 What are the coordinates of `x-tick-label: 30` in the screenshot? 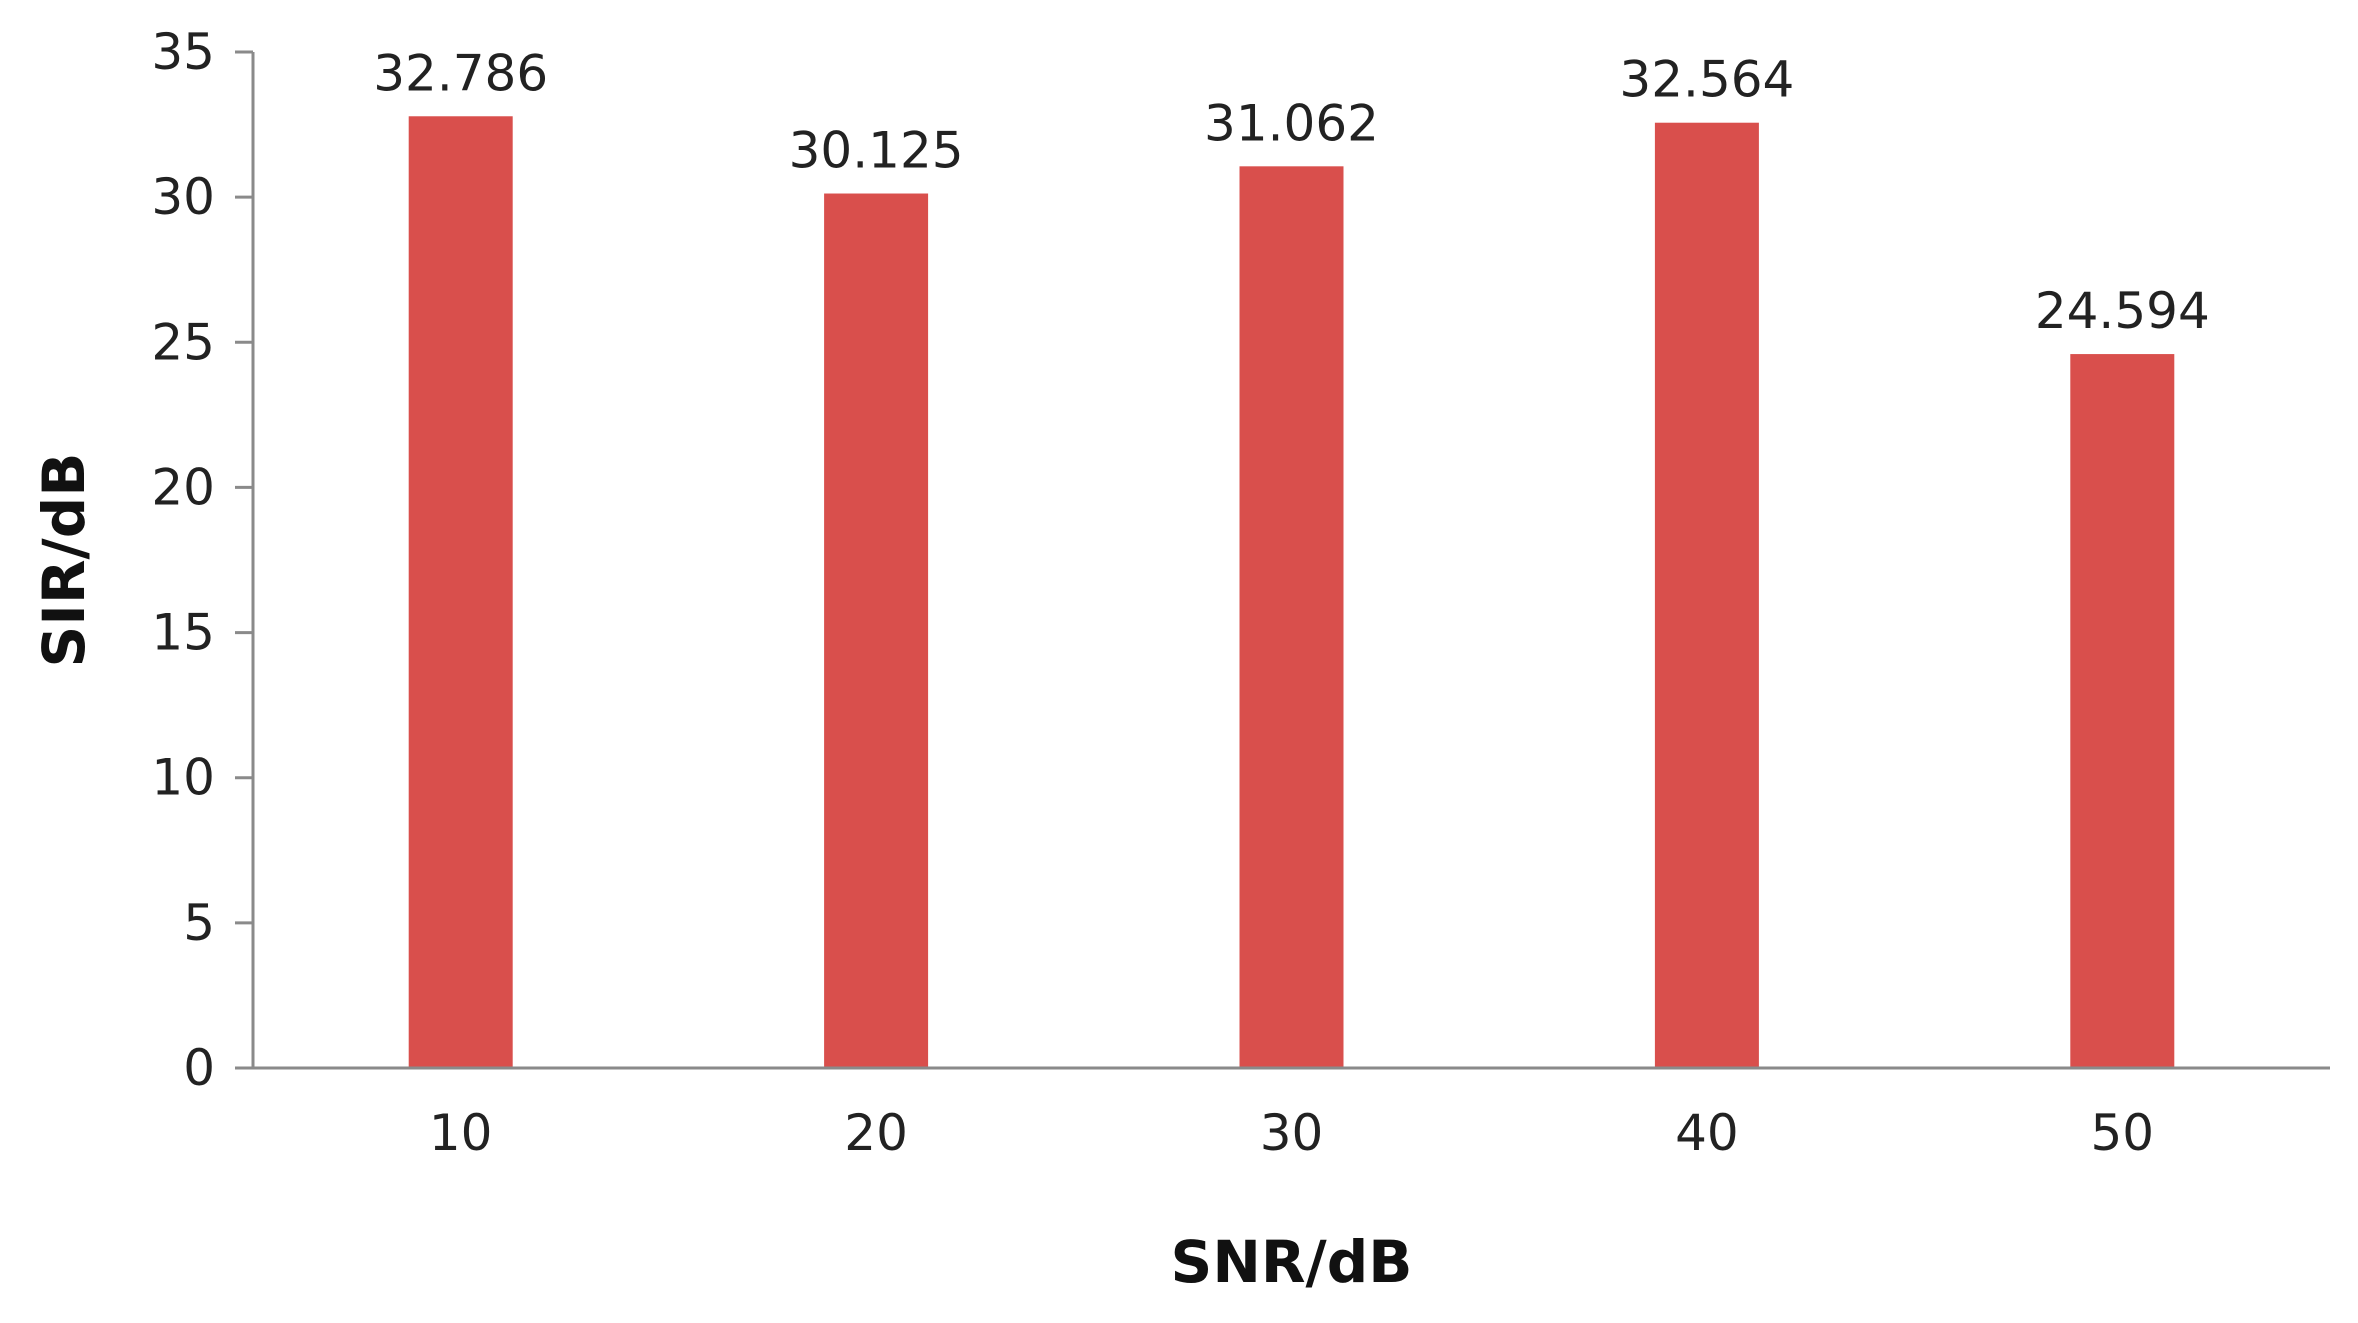 It's located at (1292, 1133).